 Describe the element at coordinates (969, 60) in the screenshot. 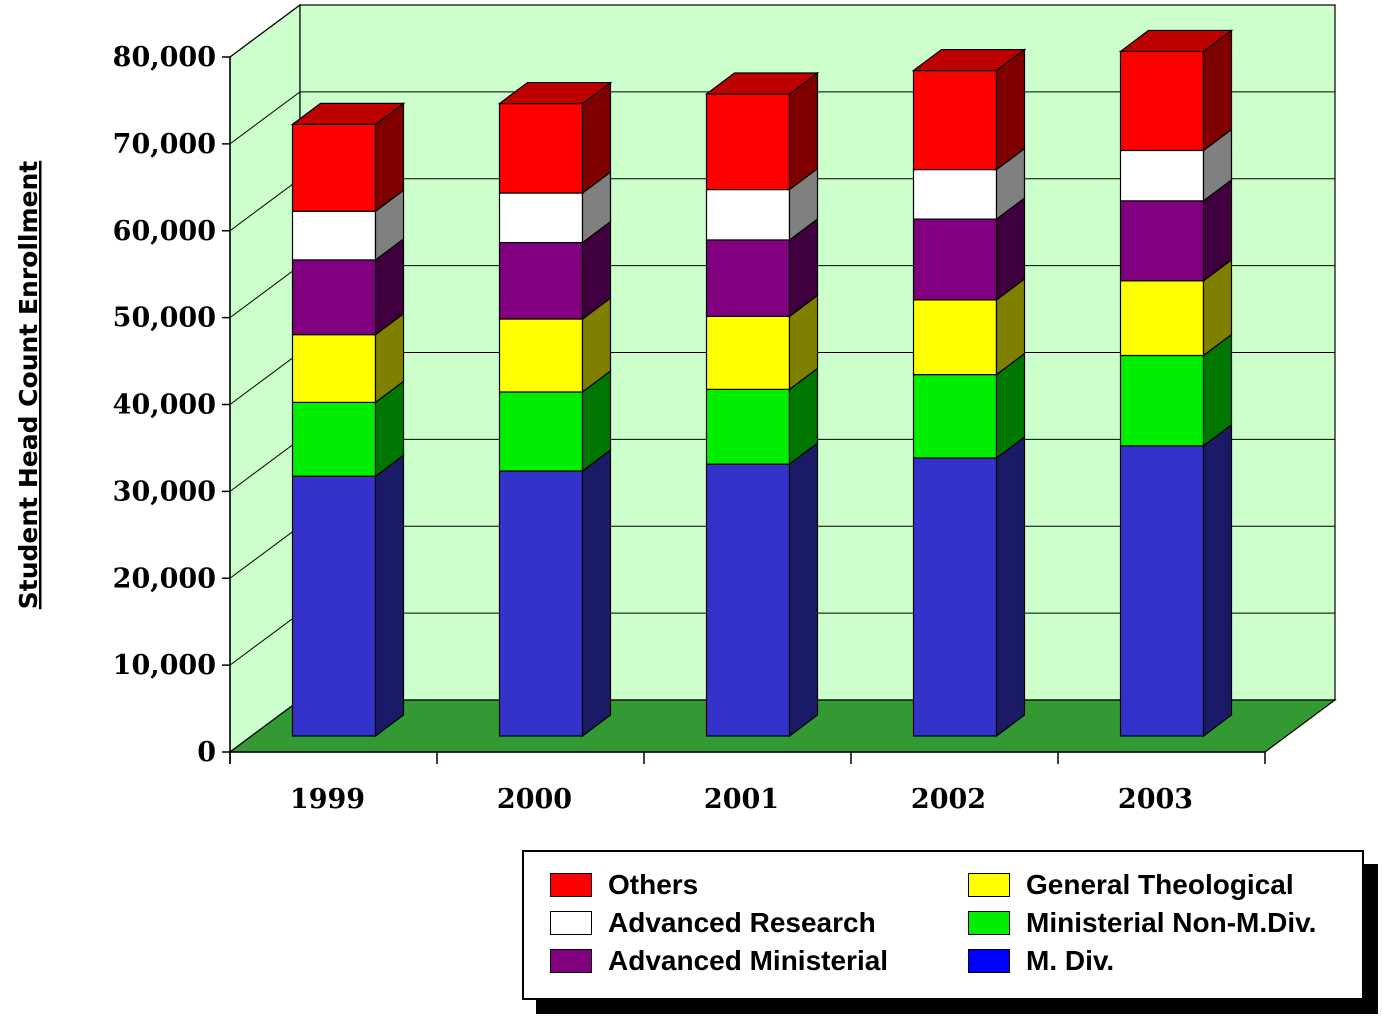

I see `bar-top-2002` at that location.